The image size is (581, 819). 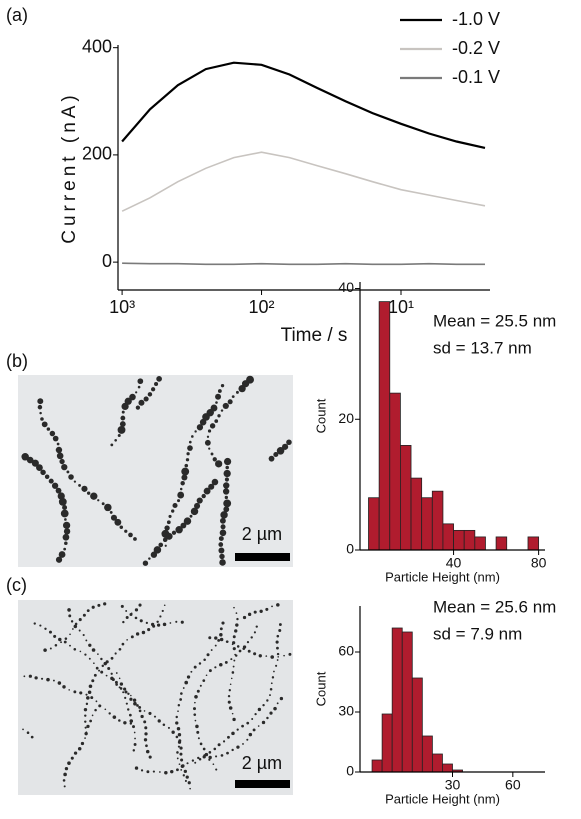 What do you see at coordinates (97, 154) in the screenshot?
I see `y-tick-label: 200` at bounding box center [97, 154].